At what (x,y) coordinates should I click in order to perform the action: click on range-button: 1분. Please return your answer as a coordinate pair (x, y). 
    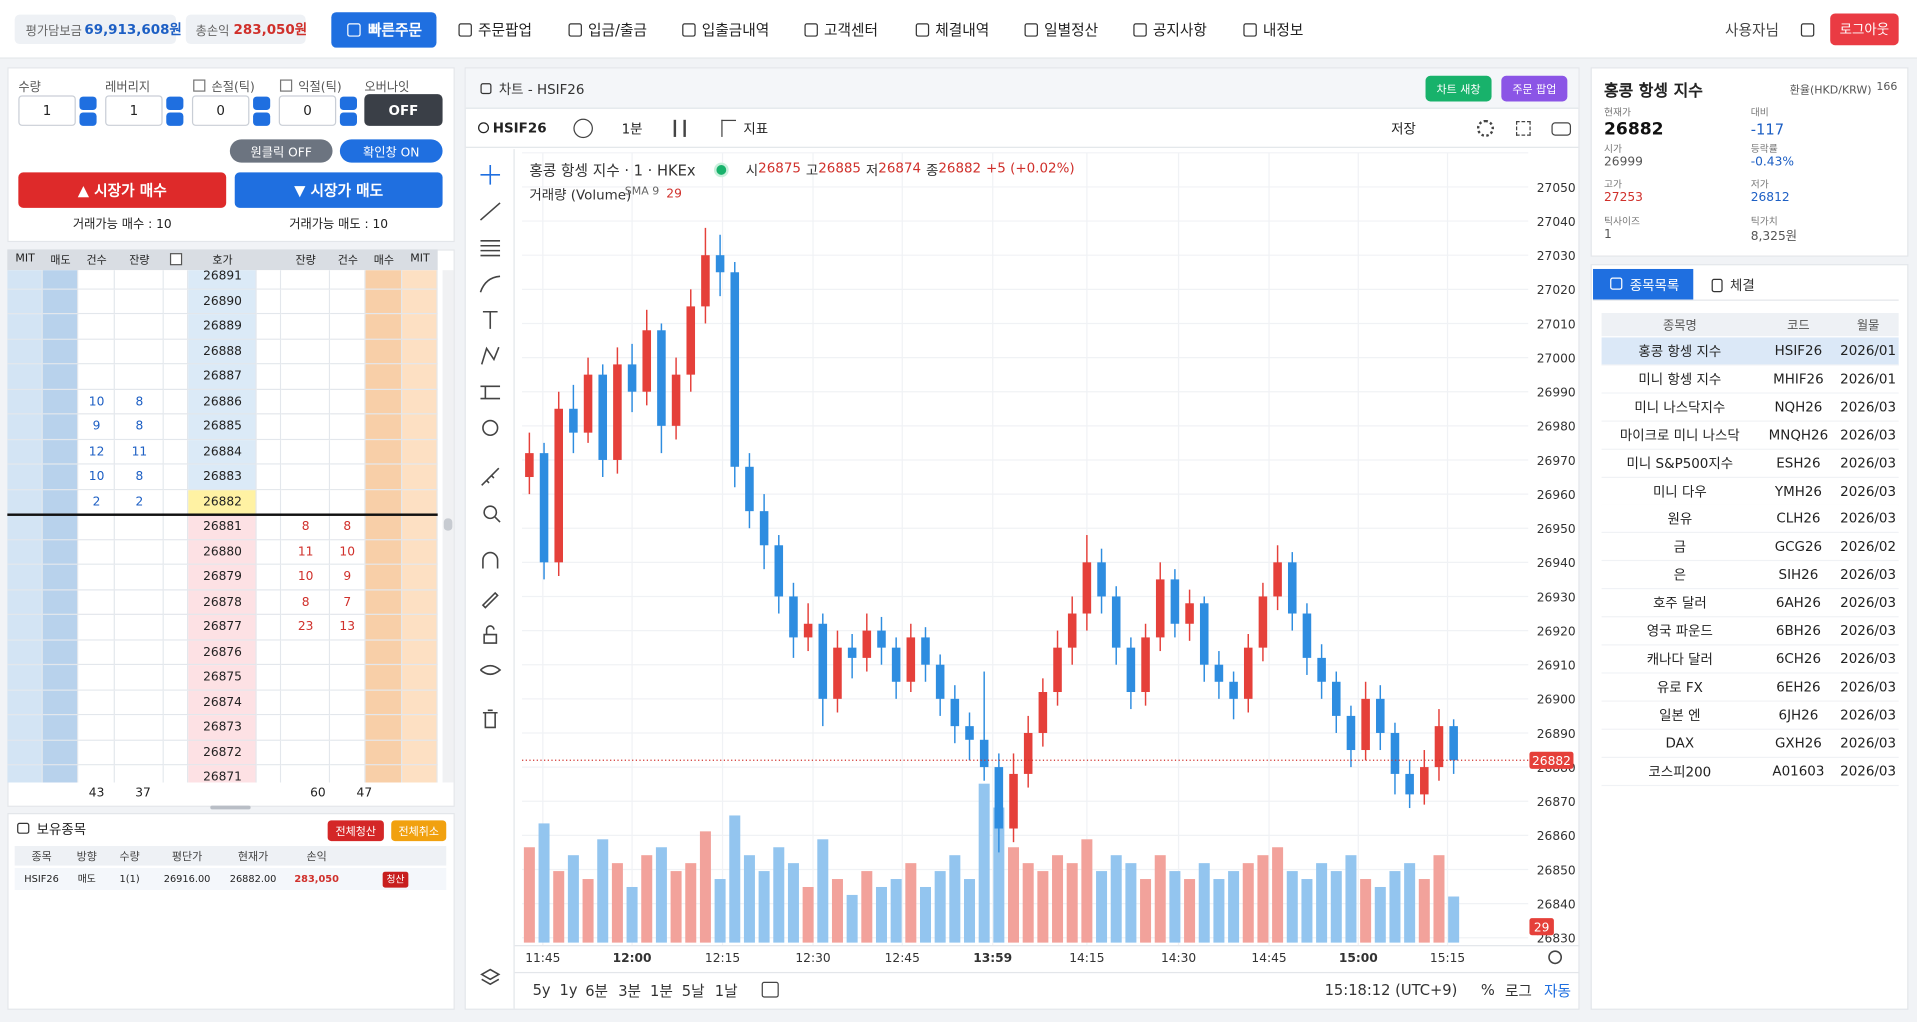
    Looking at the image, I should click on (661, 991).